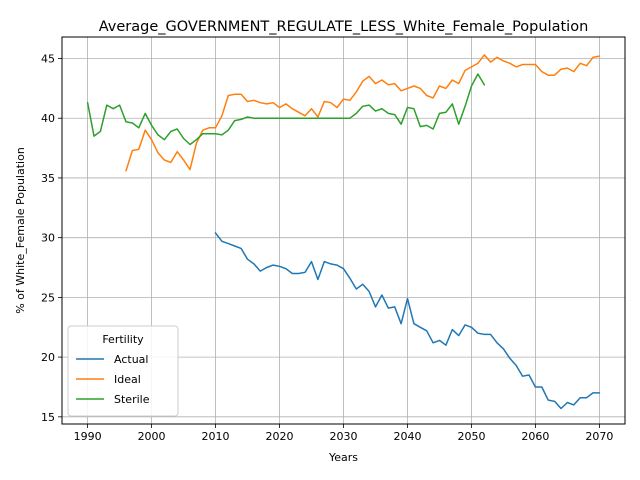 This screenshot has height=480, width=640. I want to click on y-tick-label: 35, so click(48, 178).